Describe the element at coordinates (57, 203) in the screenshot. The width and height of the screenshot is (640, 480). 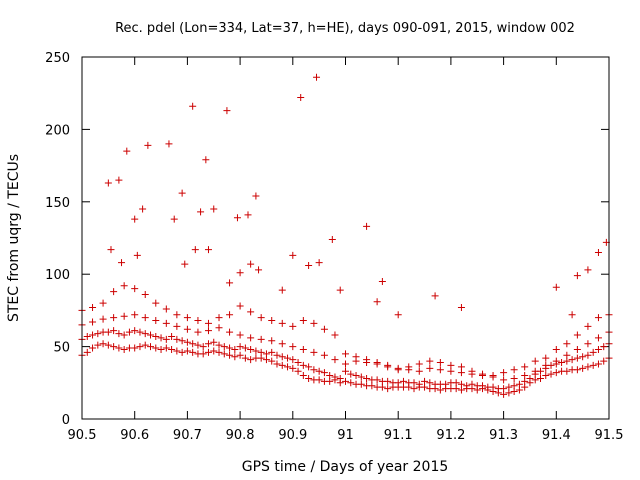
I see `y-tick-label: 150` at that location.